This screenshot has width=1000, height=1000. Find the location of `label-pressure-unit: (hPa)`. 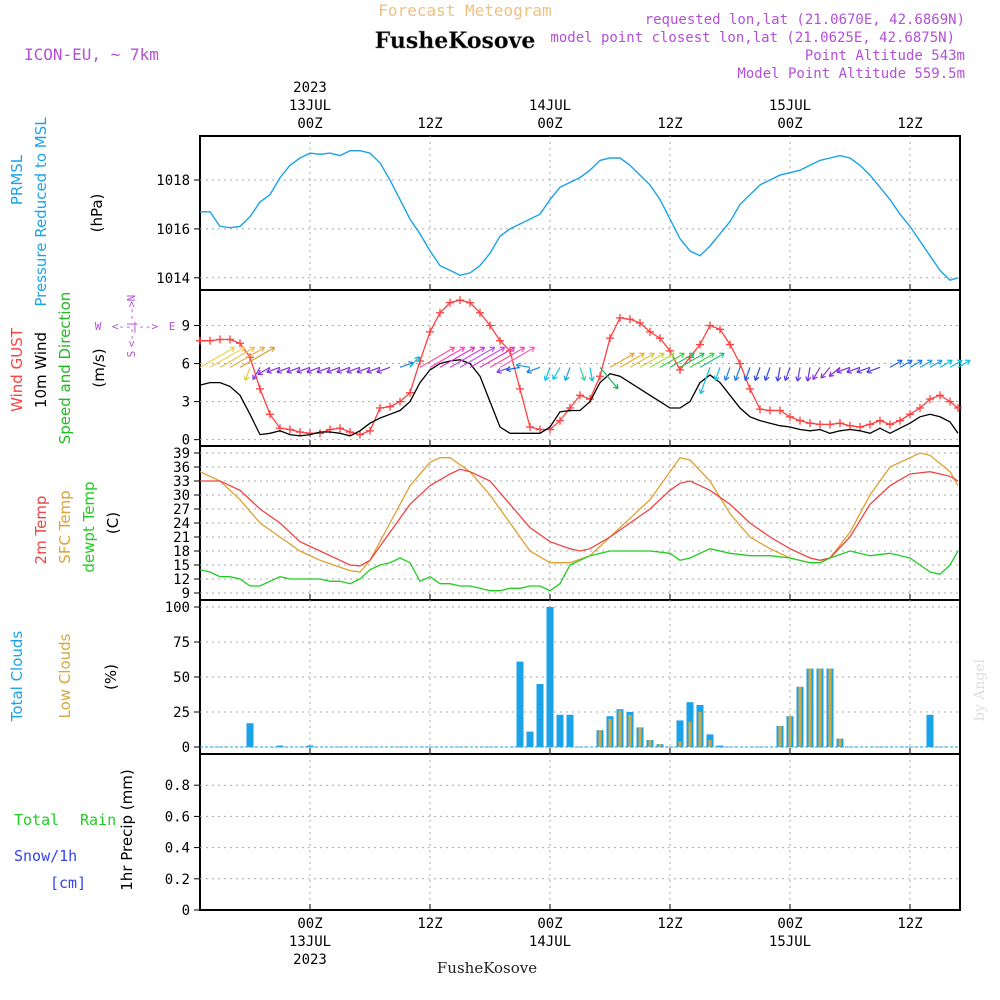

label-pressure-unit: (hPa) is located at coordinates (97, 213).